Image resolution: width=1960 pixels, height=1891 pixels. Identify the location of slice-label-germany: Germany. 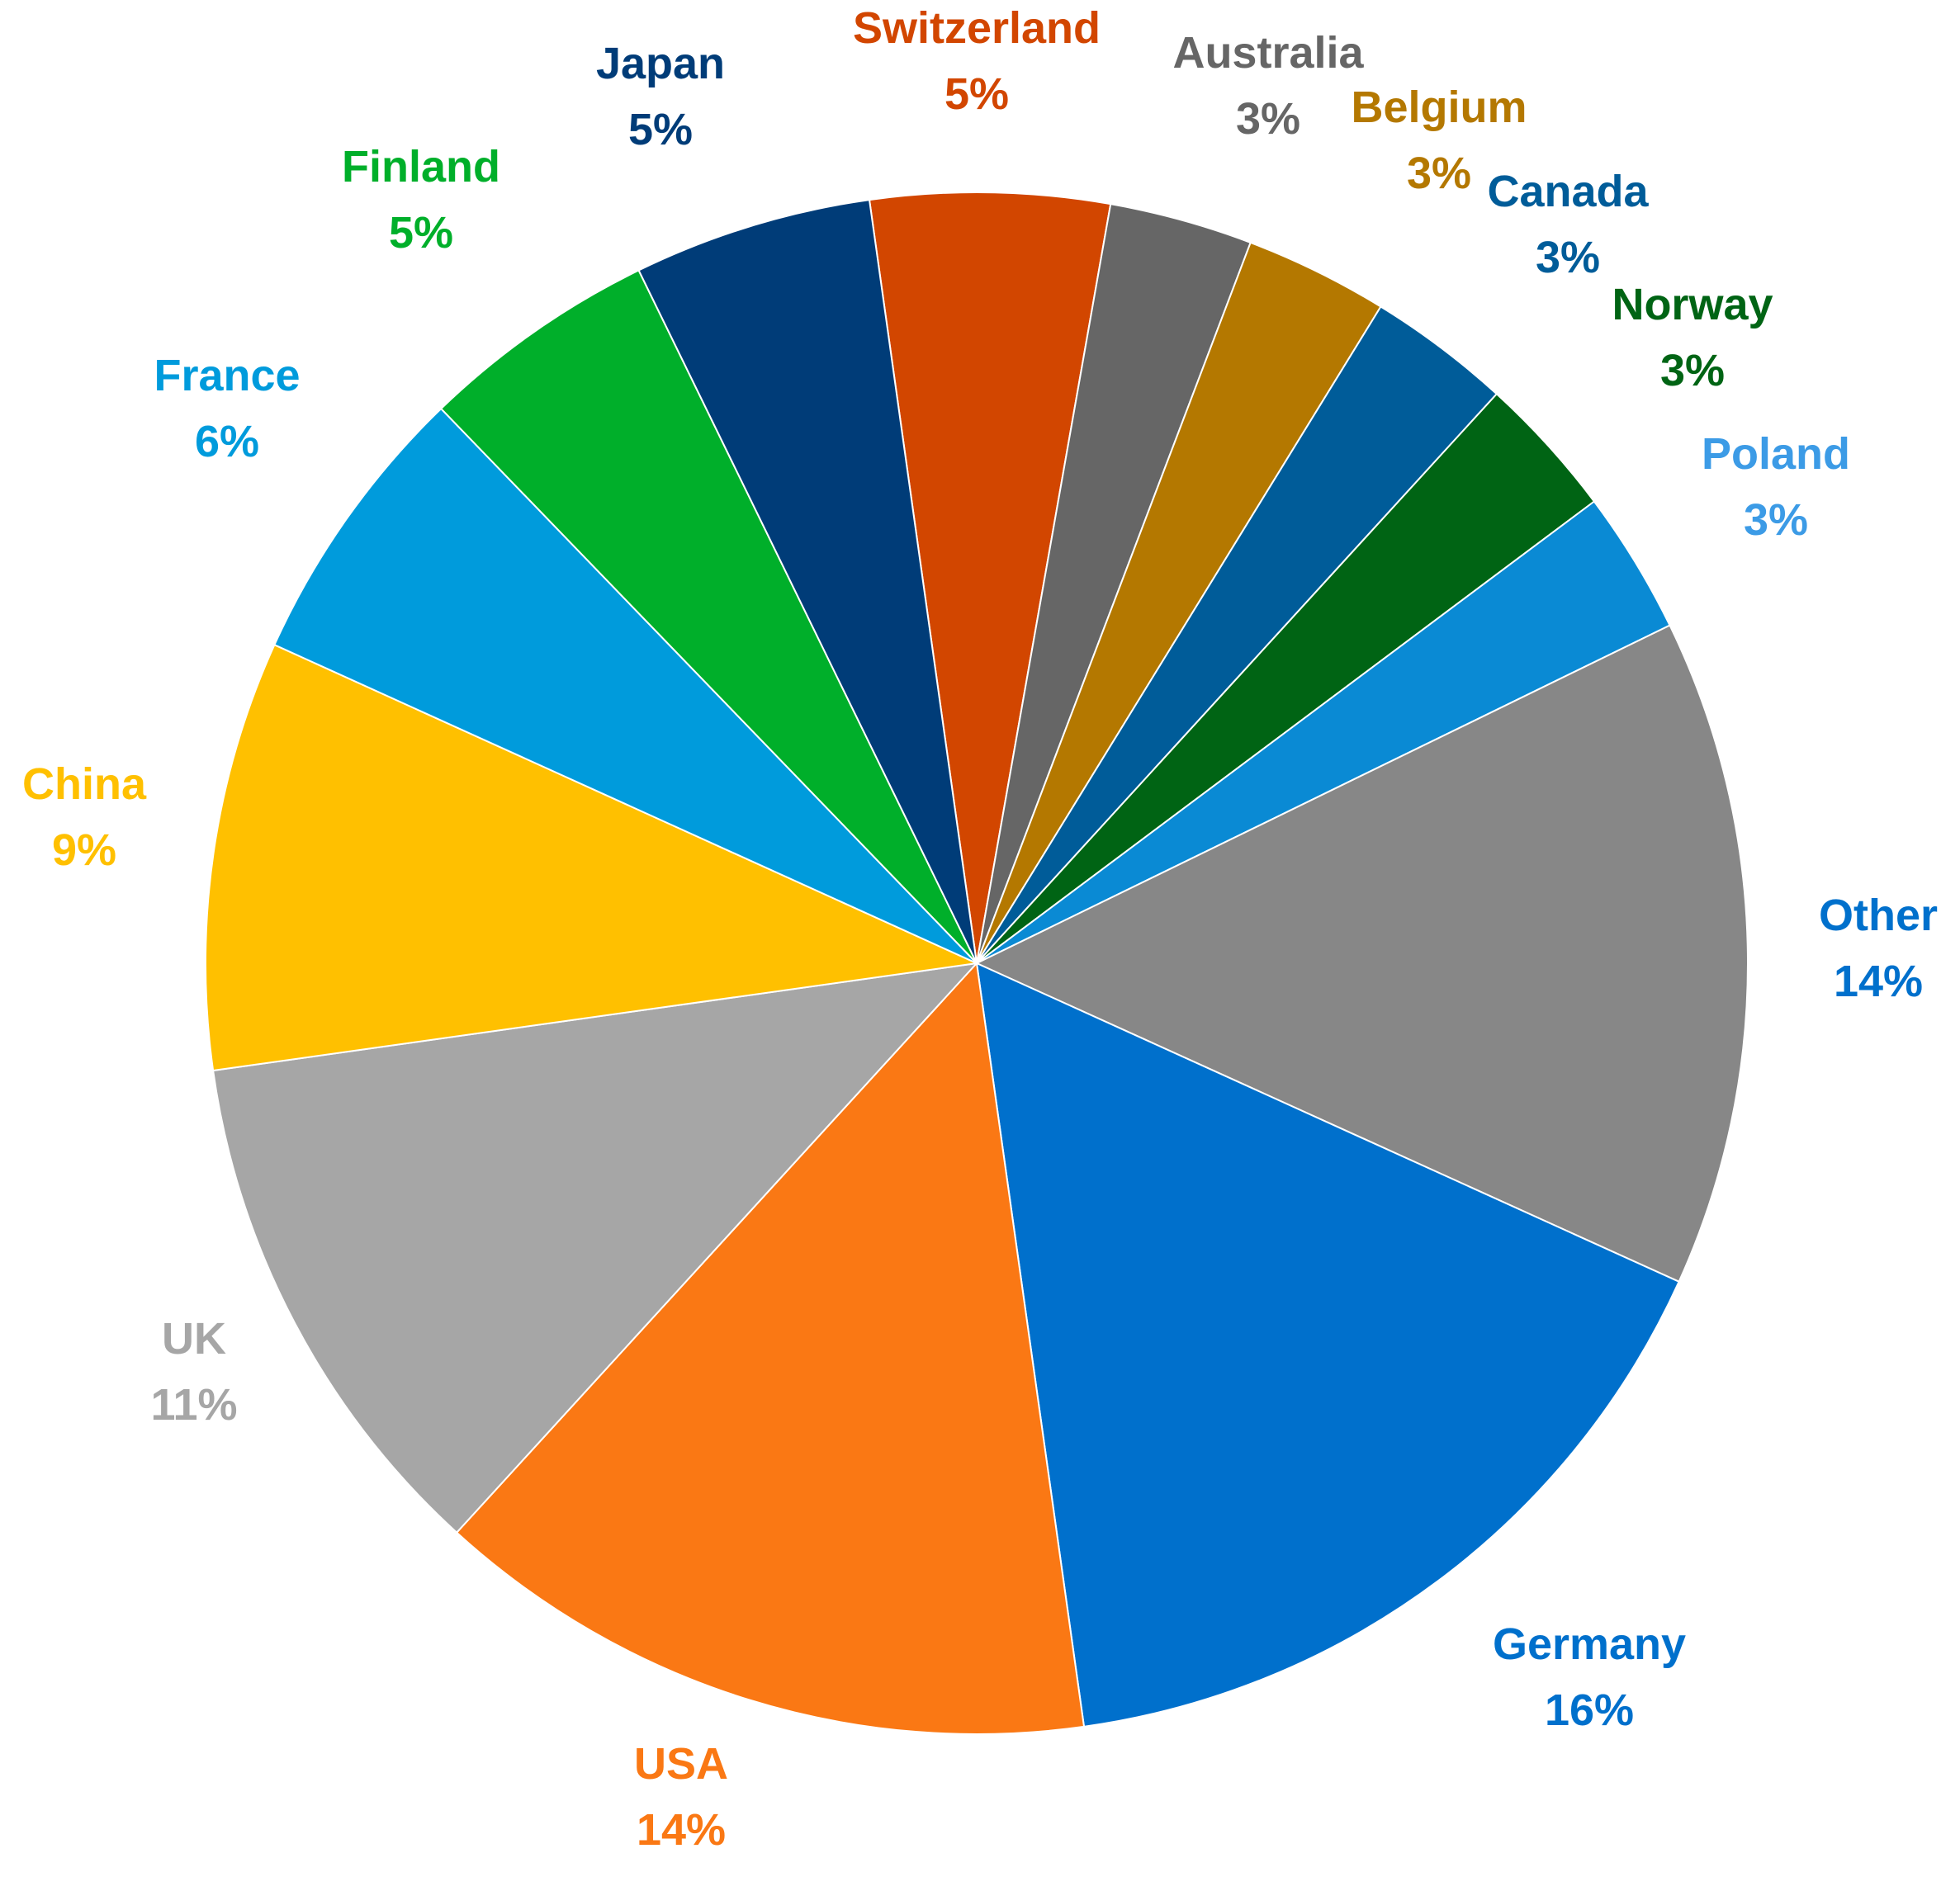
(1589, 1644).